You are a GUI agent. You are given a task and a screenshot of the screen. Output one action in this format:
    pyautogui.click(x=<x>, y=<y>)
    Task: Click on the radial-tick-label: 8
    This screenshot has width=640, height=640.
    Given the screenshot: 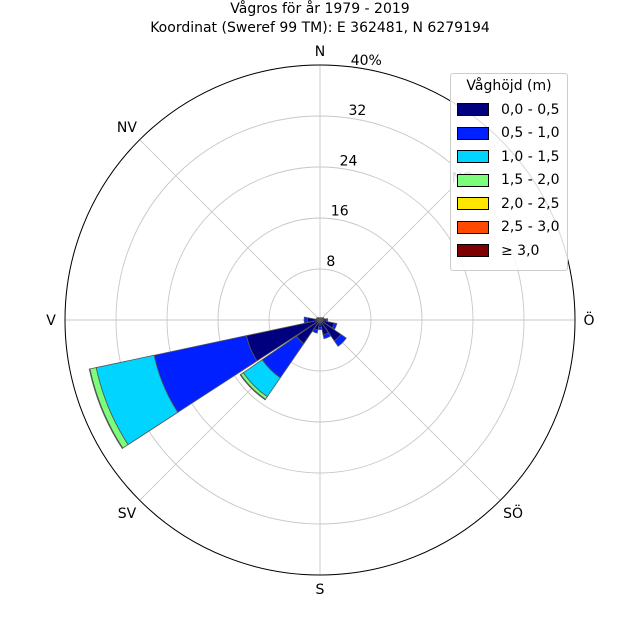 What is the action you would take?
    pyautogui.click(x=330, y=262)
    